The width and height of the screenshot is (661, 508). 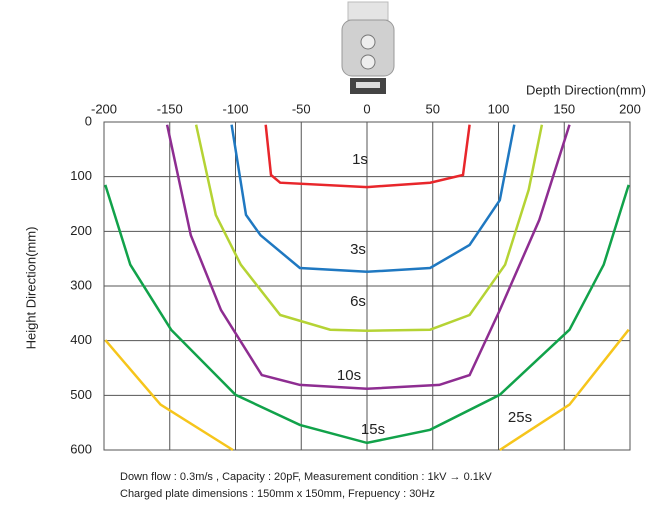 I want to click on x-tick-label: 50, so click(x=433, y=108).